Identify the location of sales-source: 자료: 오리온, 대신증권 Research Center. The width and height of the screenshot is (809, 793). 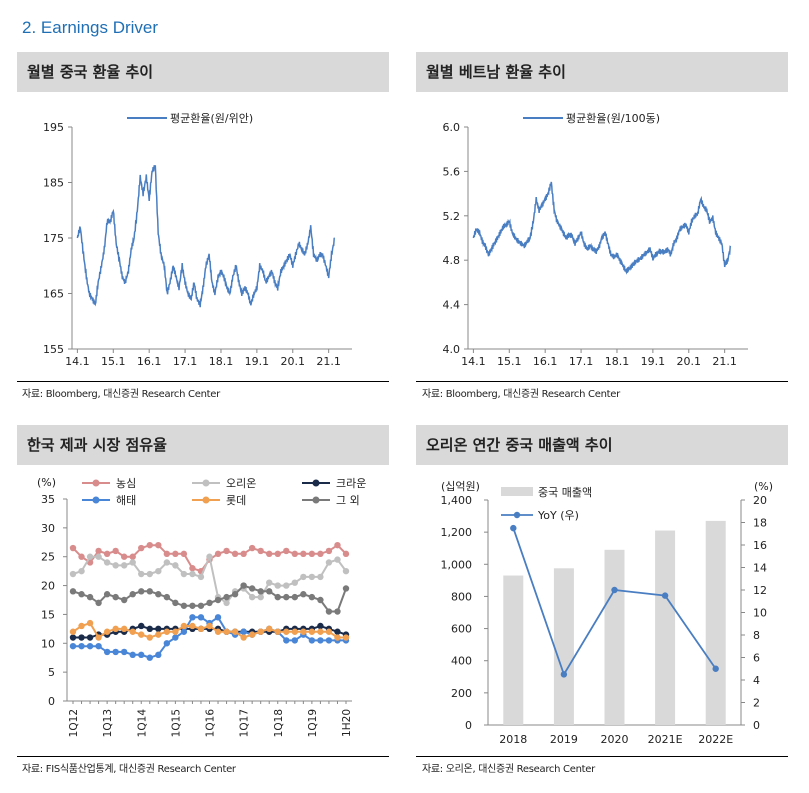
(508, 769).